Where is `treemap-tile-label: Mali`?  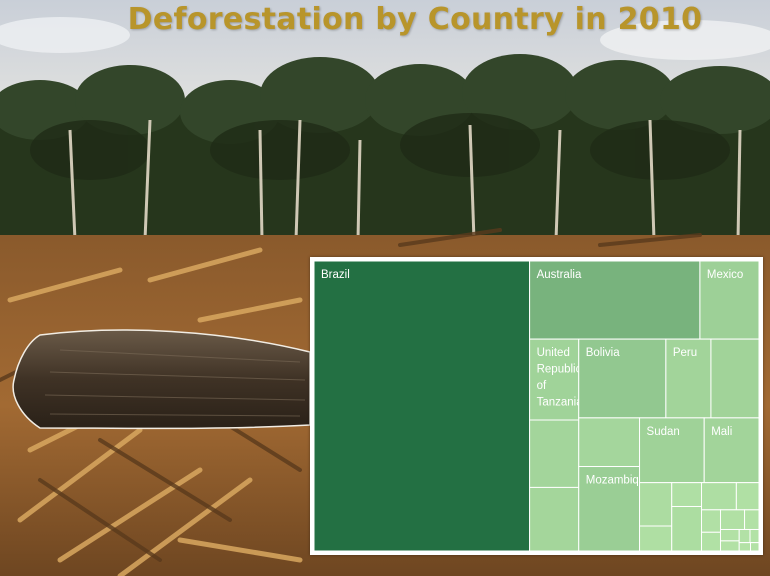 treemap-tile-label: Mali is located at coordinates (721, 432).